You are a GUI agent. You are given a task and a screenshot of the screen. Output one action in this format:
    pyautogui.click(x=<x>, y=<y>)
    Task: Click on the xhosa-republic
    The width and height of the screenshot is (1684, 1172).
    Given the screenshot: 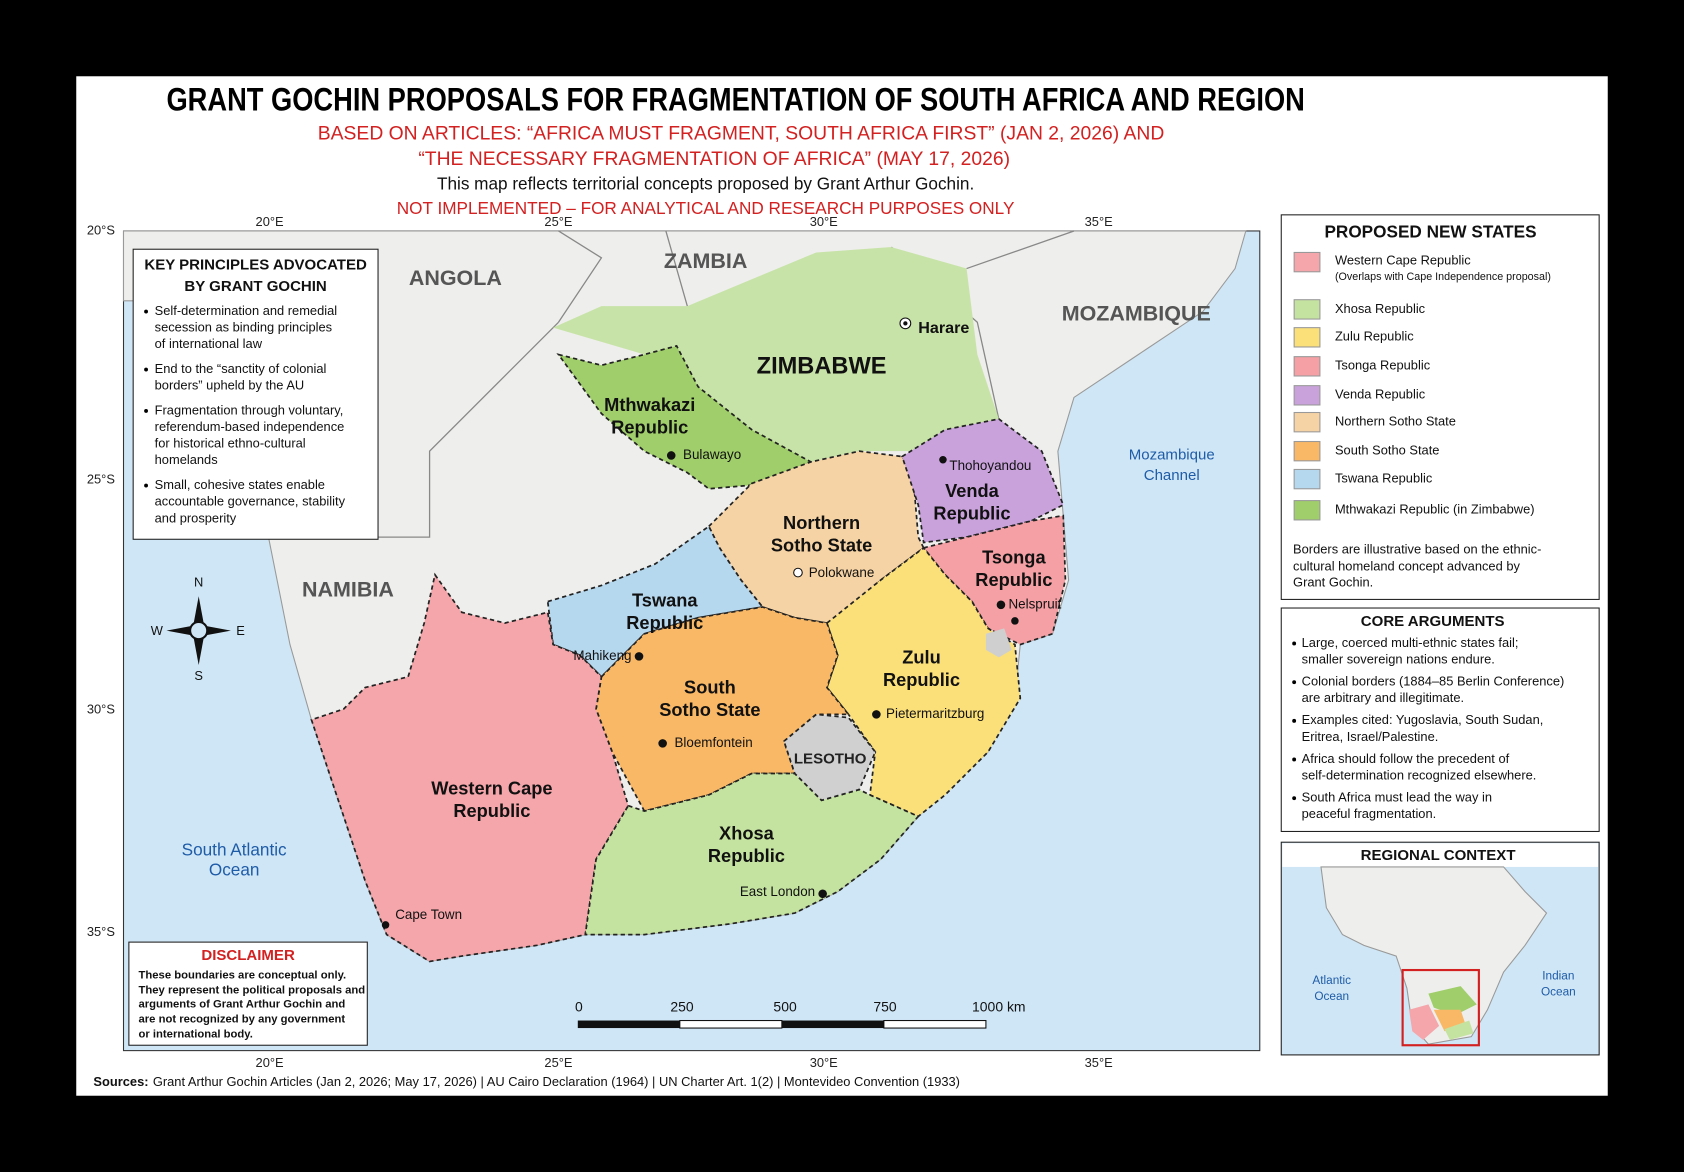 What is the action you would take?
    pyautogui.click(x=752, y=854)
    